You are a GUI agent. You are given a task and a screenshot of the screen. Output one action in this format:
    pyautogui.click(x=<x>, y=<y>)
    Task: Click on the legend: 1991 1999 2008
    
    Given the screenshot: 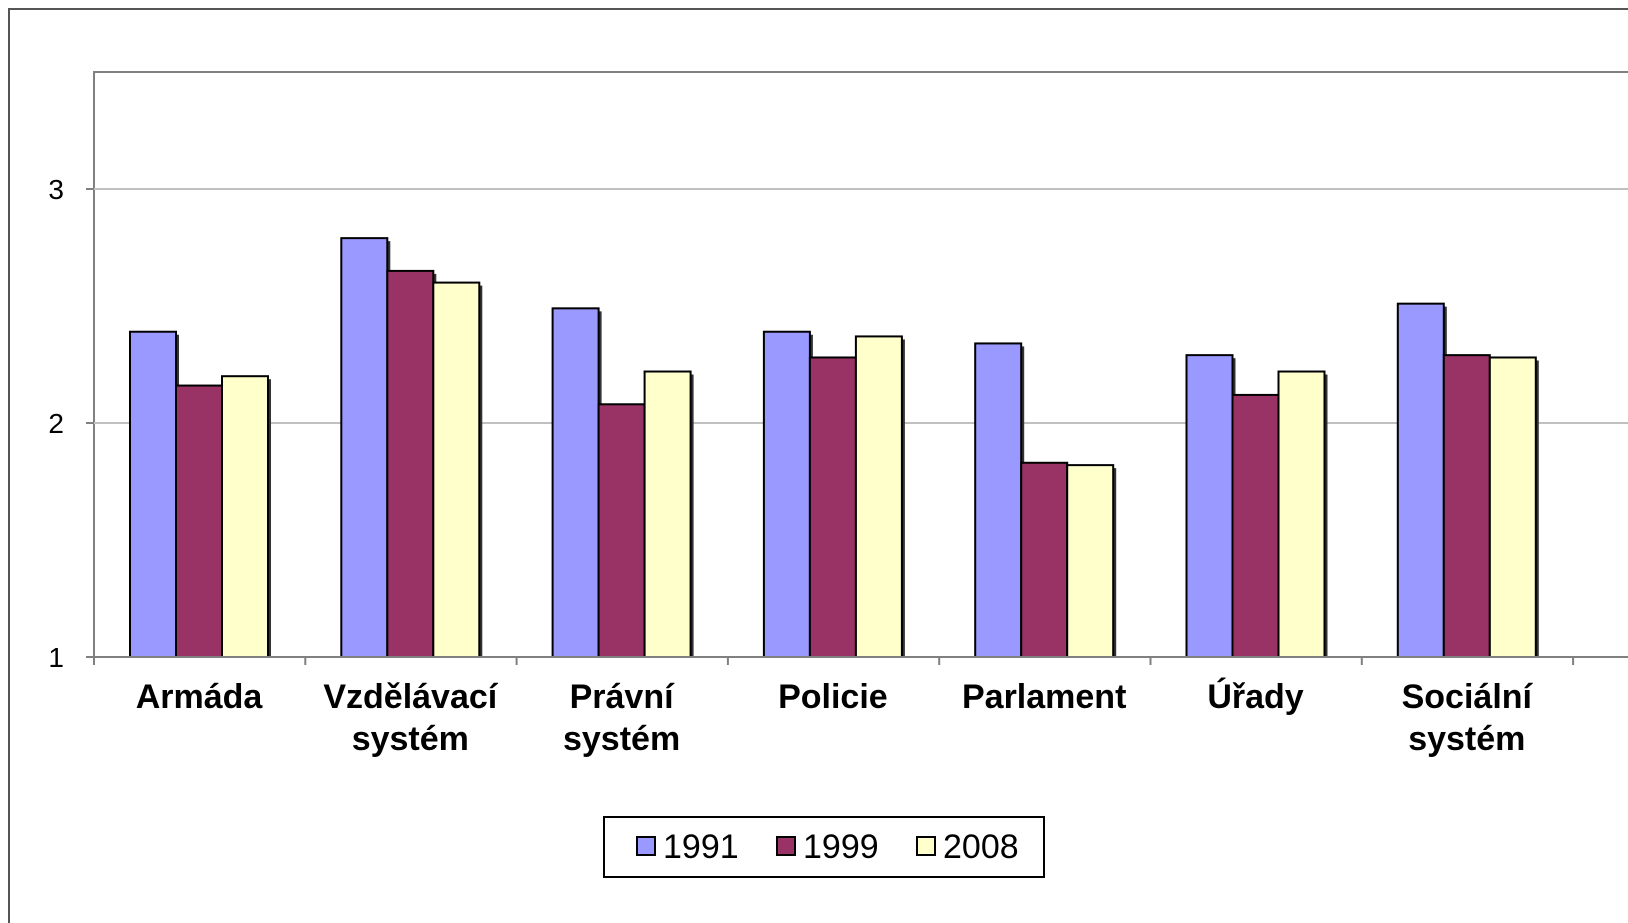 What is the action you would take?
    pyautogui.click(x=824, y=847)
    